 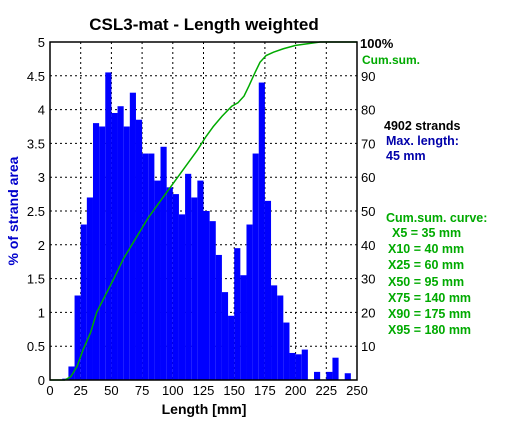 What do you see at coordinates (41, 245) in the screenshot?
I see `y-tick-label: 2` at bounding box center [41, 245].